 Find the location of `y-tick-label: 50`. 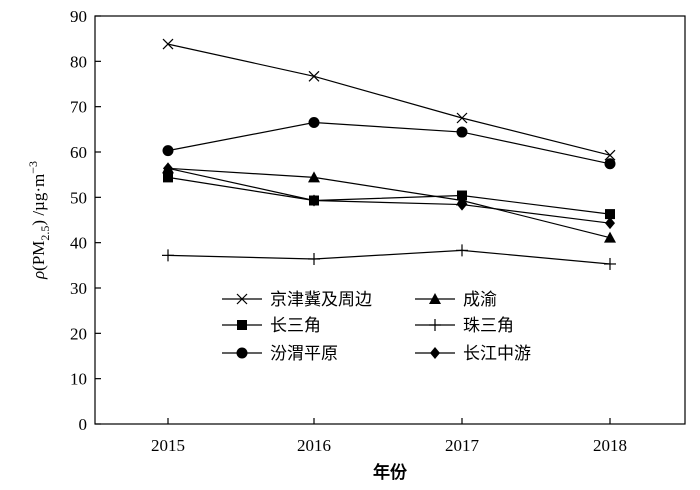

y-tick-label: 50 is located at coordinates (78, 197).